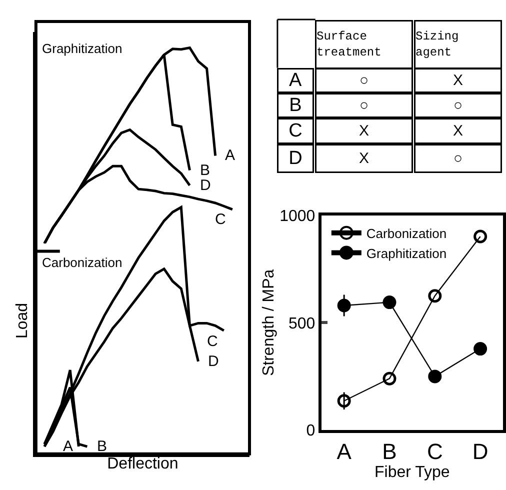 The width and height of the screenshot is (506, 490). Describe the element at coordinates (406, 233) in the screenshot. I see `legend-label: Carbonization` at that location.